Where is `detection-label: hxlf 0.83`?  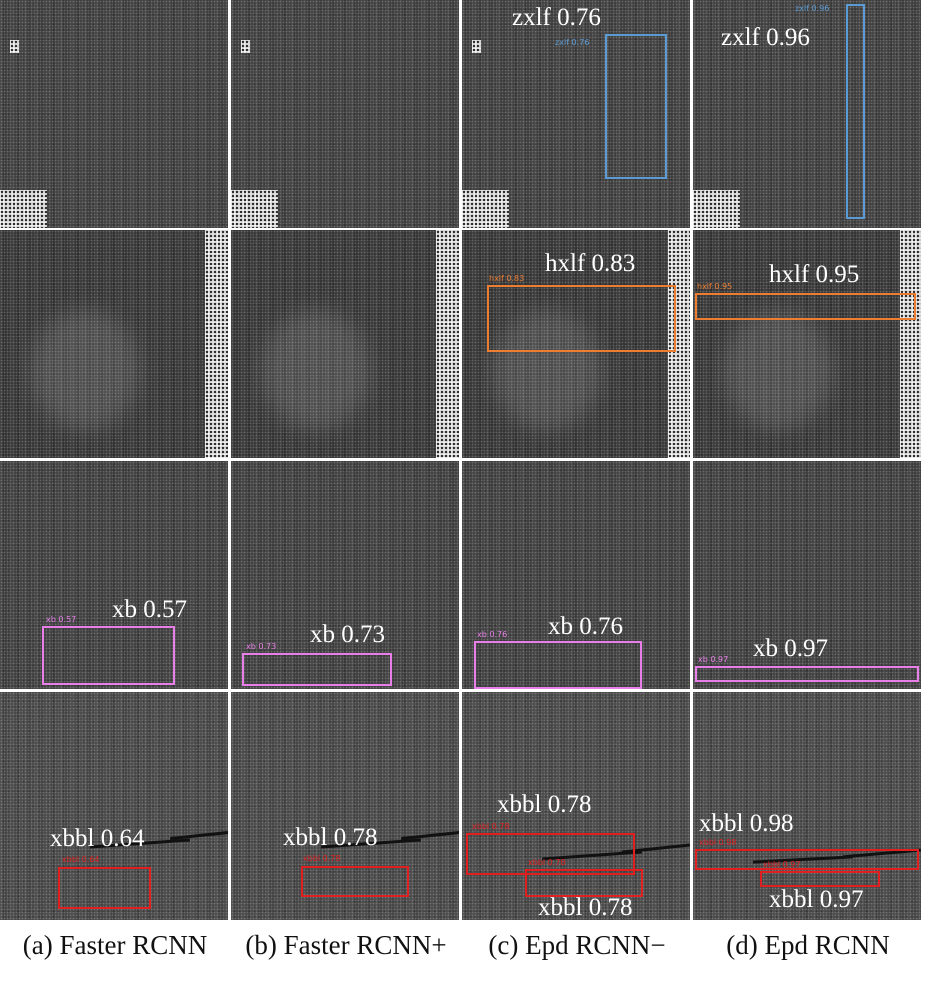 detection-label: hxlf 0.83 is located at coordinates (590, 263).